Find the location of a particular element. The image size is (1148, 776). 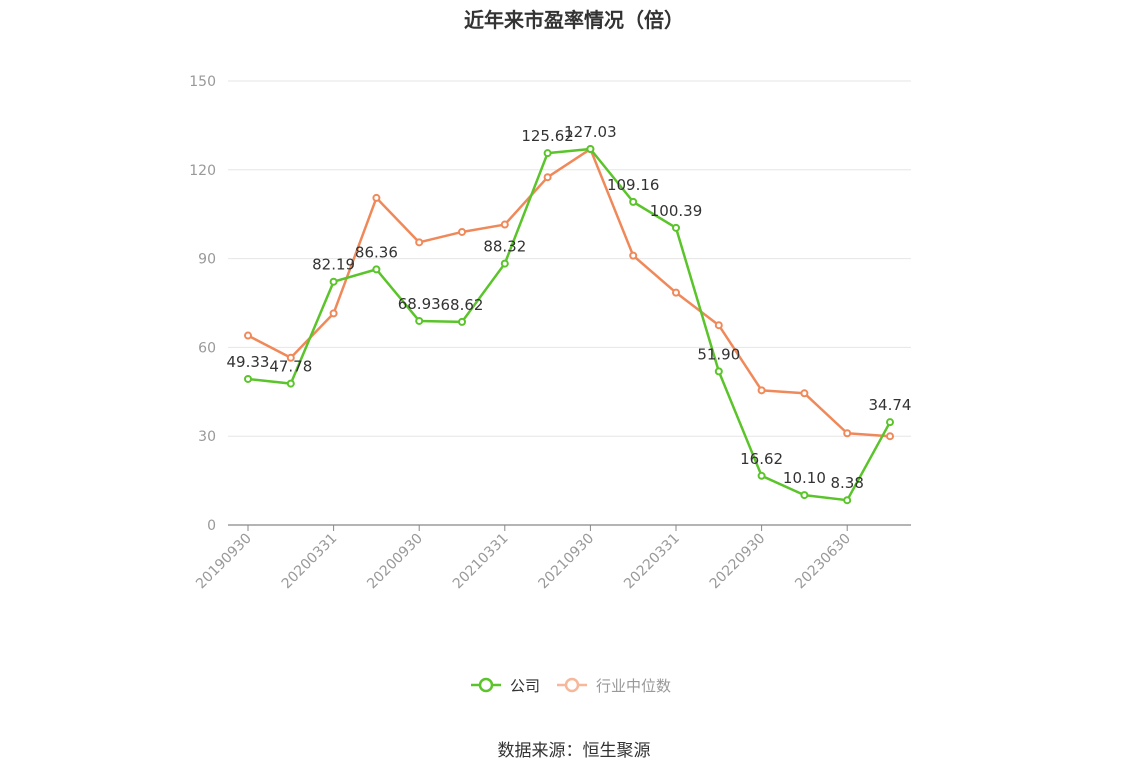

legend-item-company: 公司 is located at coordinates (505, 686).